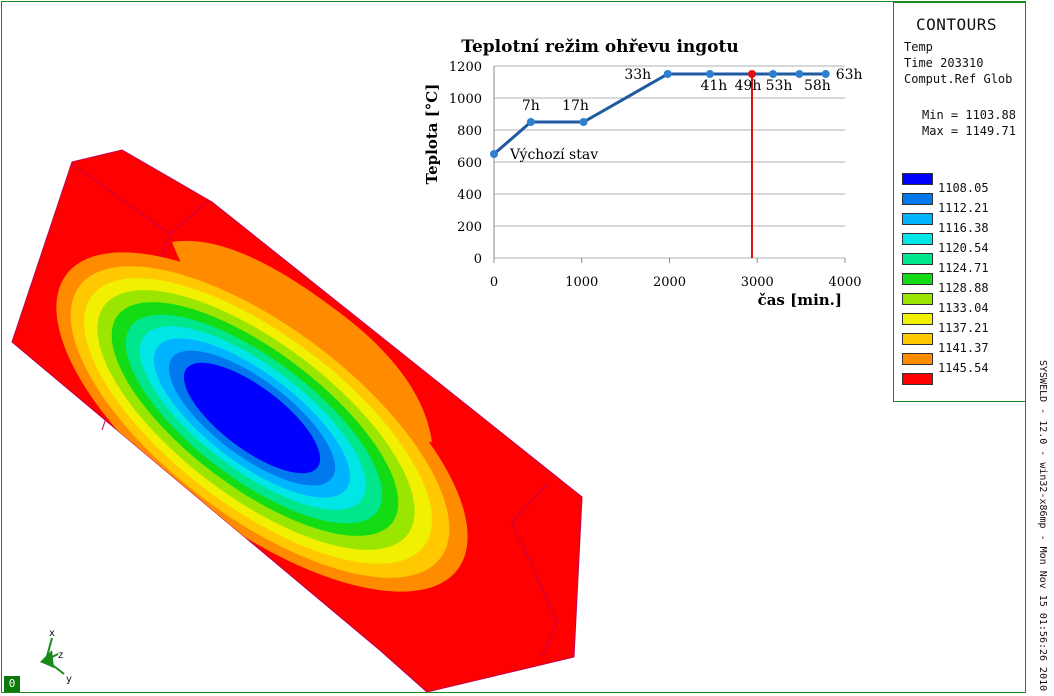 This screenshot has height=696, width=1054. What do you see at coordinates (963, 308) in the screenshot?
I see `legend-level-value: 1133.04` at bounding box center [963, 308].